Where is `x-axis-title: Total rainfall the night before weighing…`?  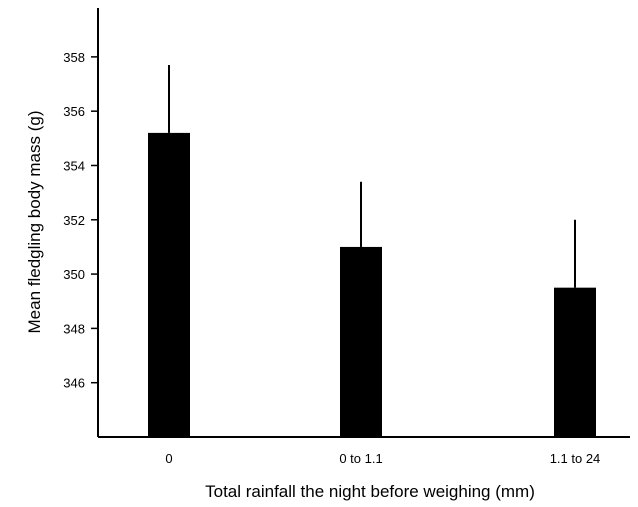
x-axis-title: Total rainfall the night before weighing… is located at coordinates (370, 491).